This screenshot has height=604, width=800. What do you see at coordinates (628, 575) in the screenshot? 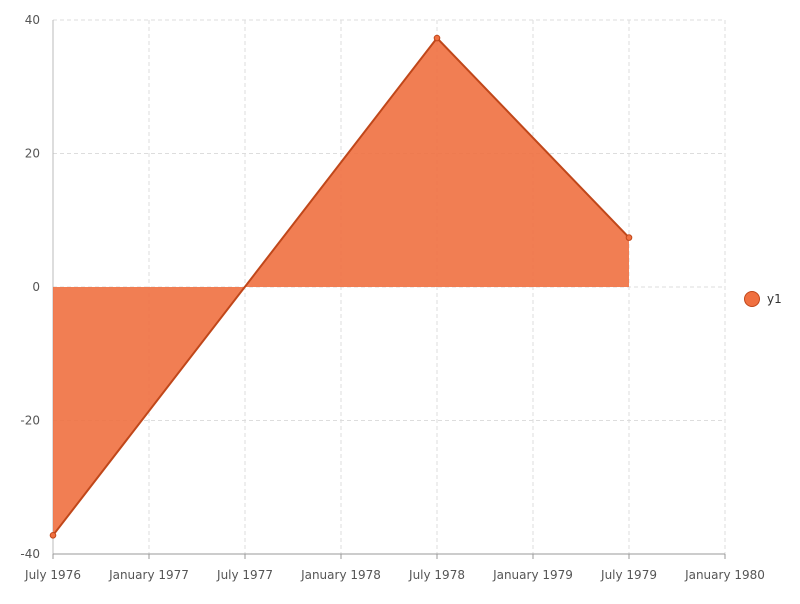
I see `x-tick-label: July 1979` at bounding box center [628, 575].